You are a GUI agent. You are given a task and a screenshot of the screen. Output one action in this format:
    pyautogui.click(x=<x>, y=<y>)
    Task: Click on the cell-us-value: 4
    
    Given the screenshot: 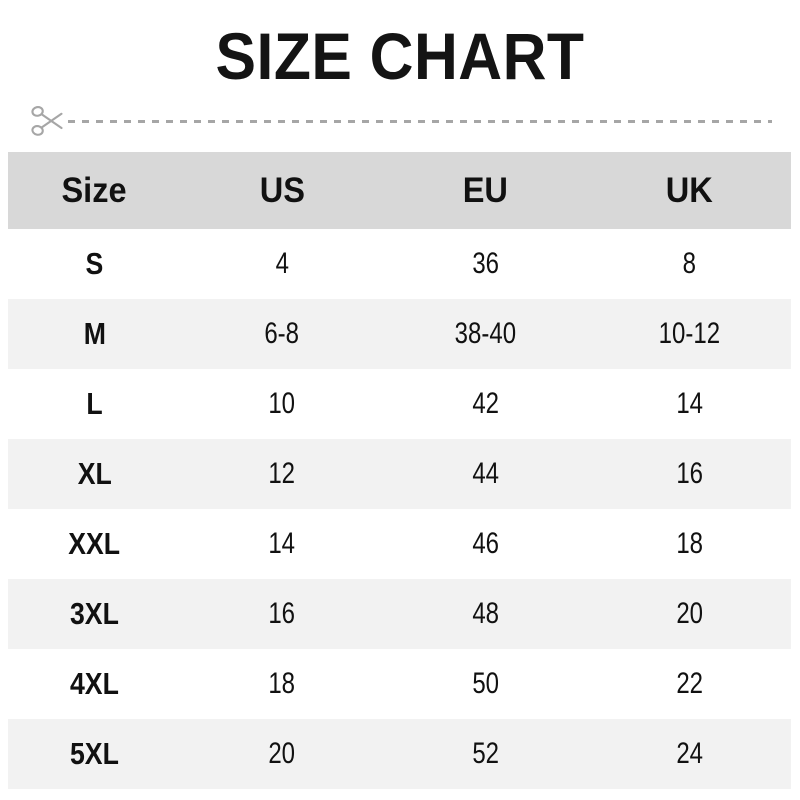 What is the action you would take?
    pyautogui.click(x=282, y=263)
    